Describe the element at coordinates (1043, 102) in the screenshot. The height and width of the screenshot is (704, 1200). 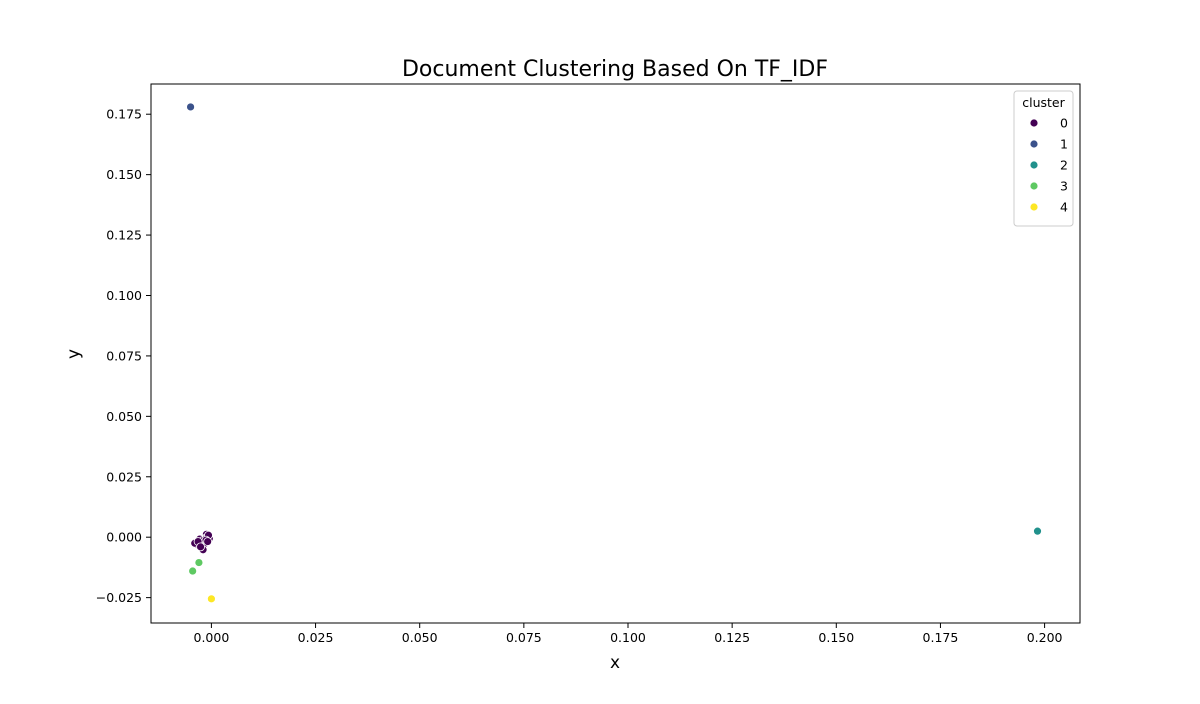
I see `legend-title: cluster` at that location.